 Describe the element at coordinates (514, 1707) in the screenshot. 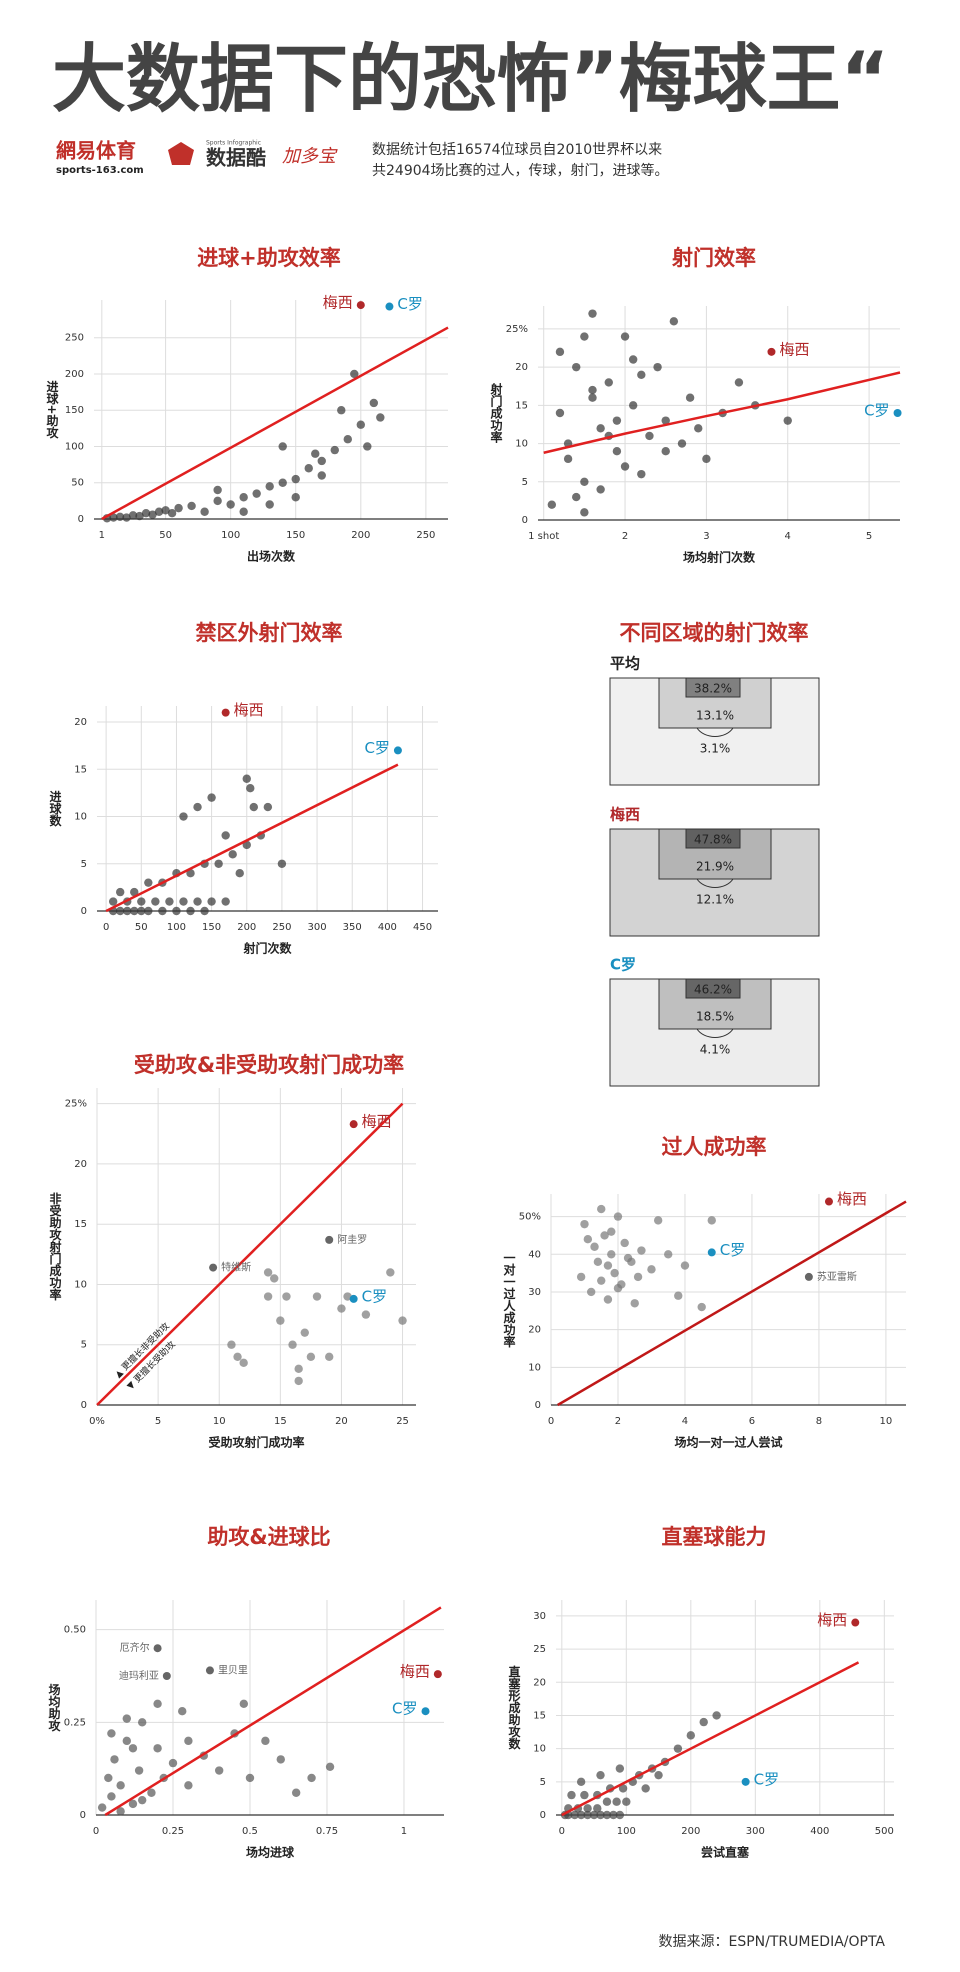

I see `y-axis-label: 直塞形成助攻数` at that location.